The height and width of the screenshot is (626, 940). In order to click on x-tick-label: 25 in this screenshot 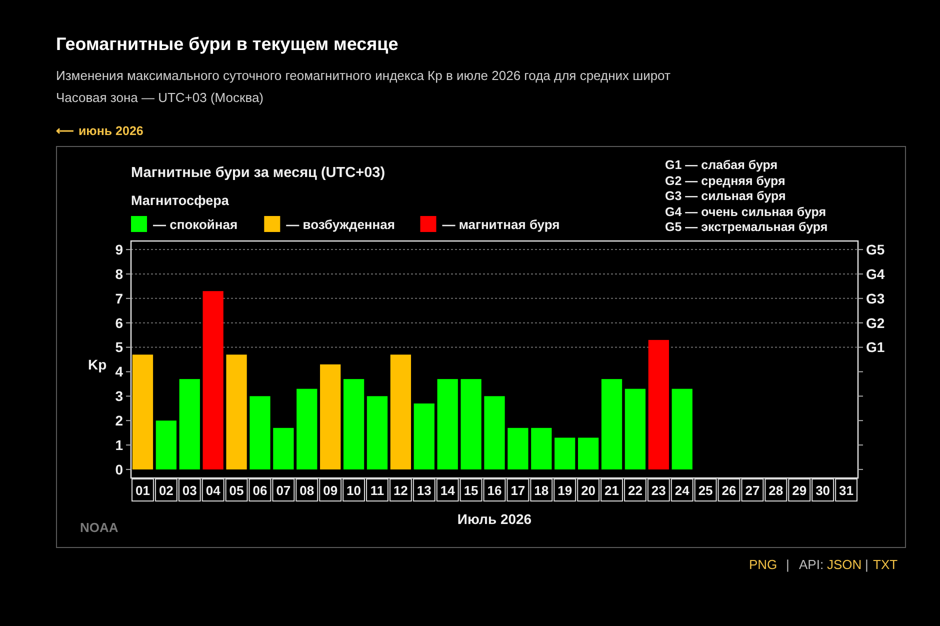, I will do `click(705, 490)`.